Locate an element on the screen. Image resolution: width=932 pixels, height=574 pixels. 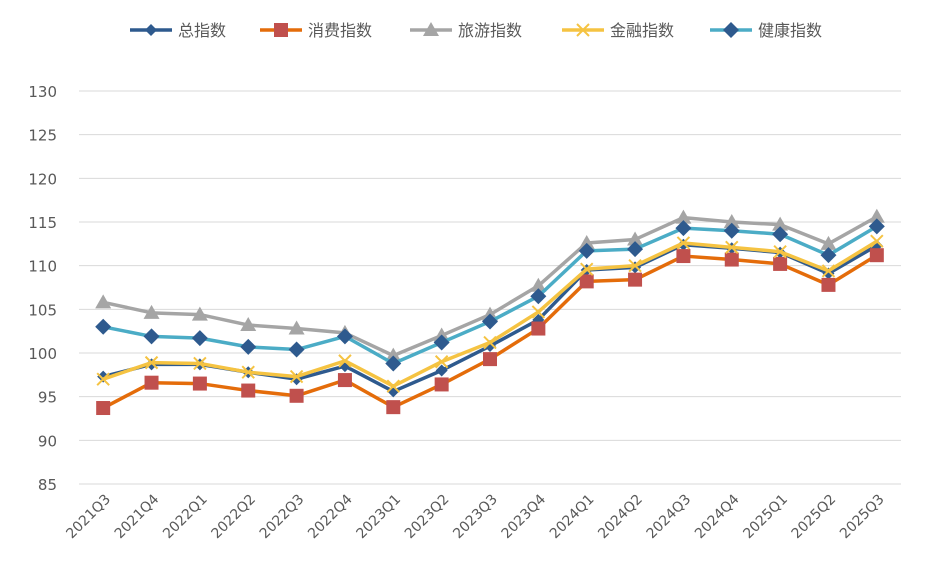
legend-item: 旅游指数 is located at coordinates (466, 30).